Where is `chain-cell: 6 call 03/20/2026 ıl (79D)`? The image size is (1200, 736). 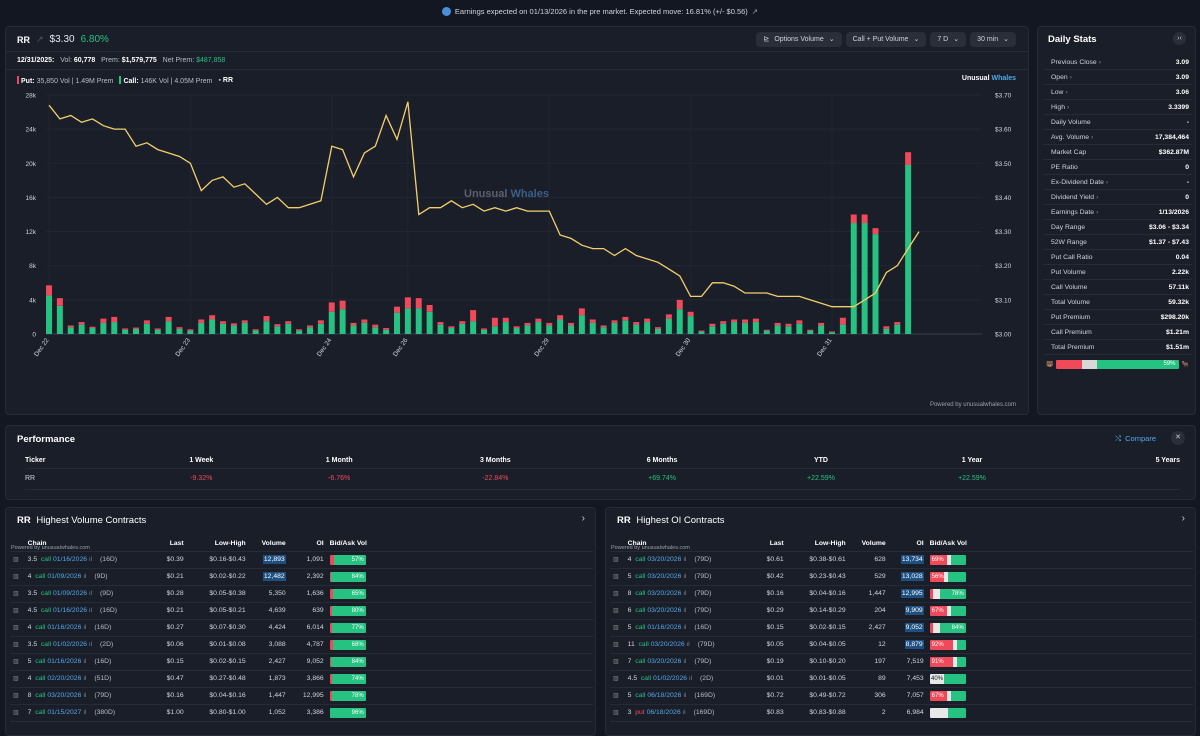 chain-cell: 6 call 03/20/2026 ıl (79D) is located at coordinates (688, 611).